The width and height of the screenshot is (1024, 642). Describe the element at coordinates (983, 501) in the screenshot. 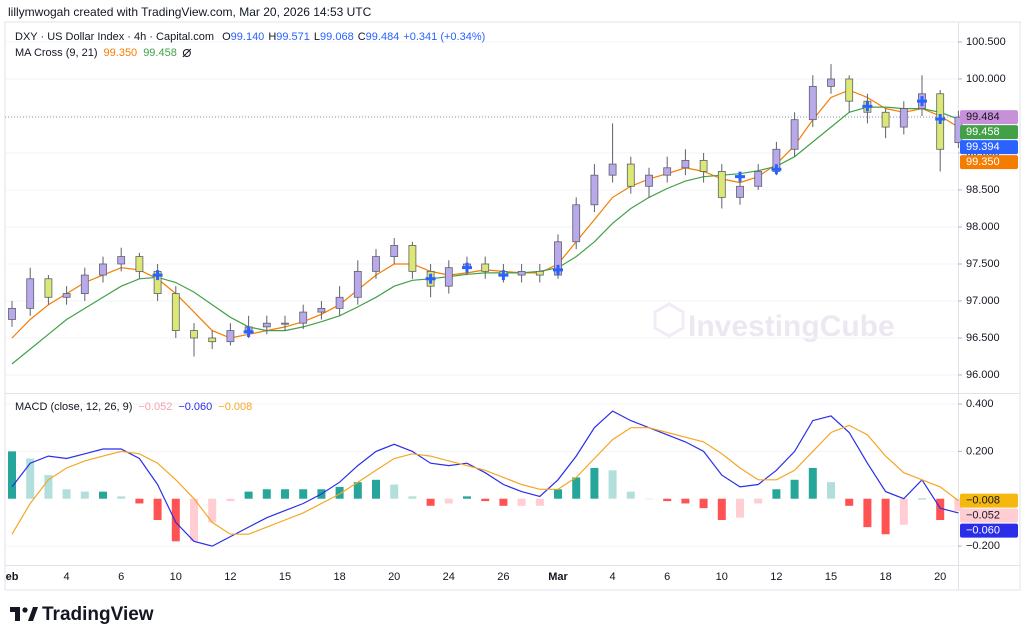

I see `price-tag-label: −0.008` at that location.